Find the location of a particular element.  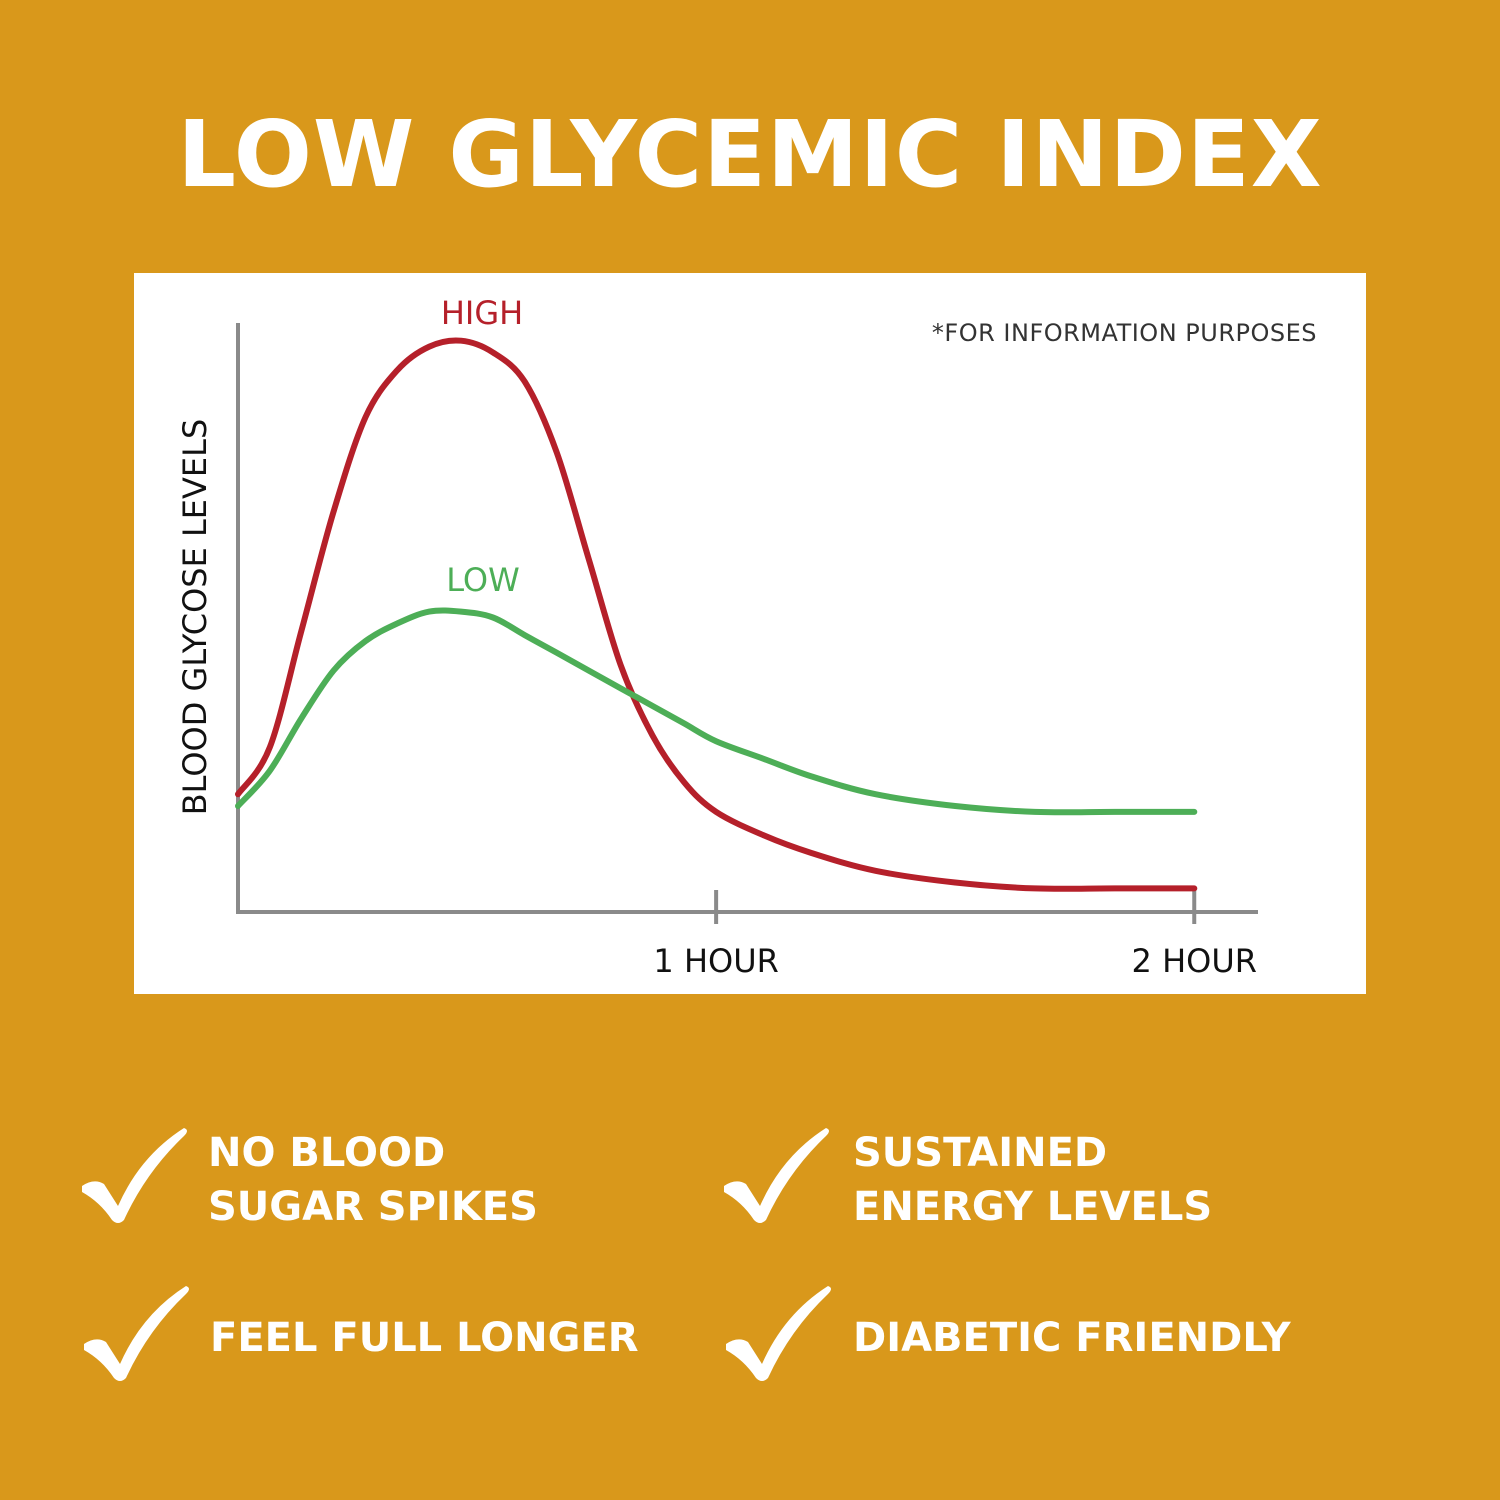

series-label-high: HIGH is located at coordinates (482, 313).